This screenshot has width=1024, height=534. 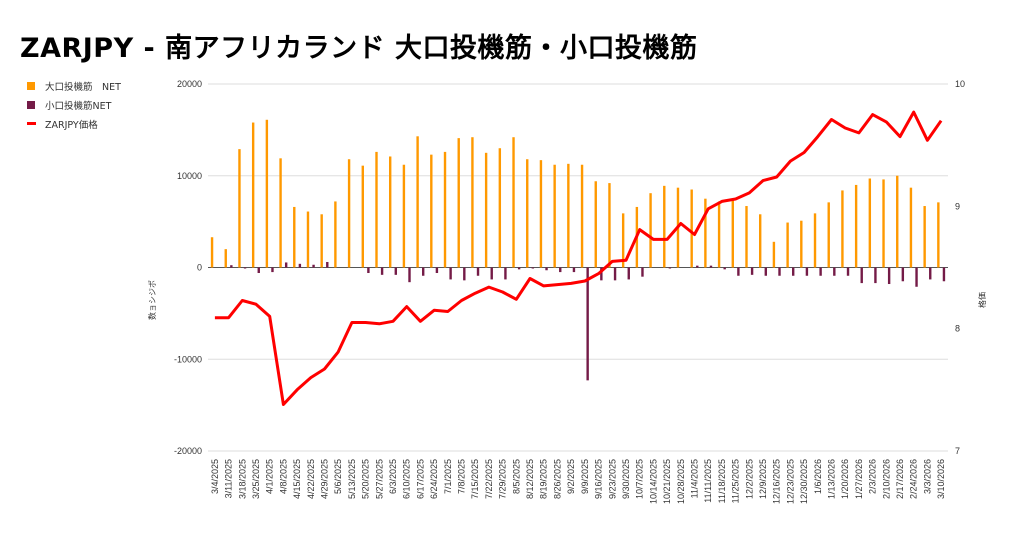 What do you see at coordinates (982, 300) in the screenshot?
I see `y2-axis-title: 格価` at bounding box center [982, 300].